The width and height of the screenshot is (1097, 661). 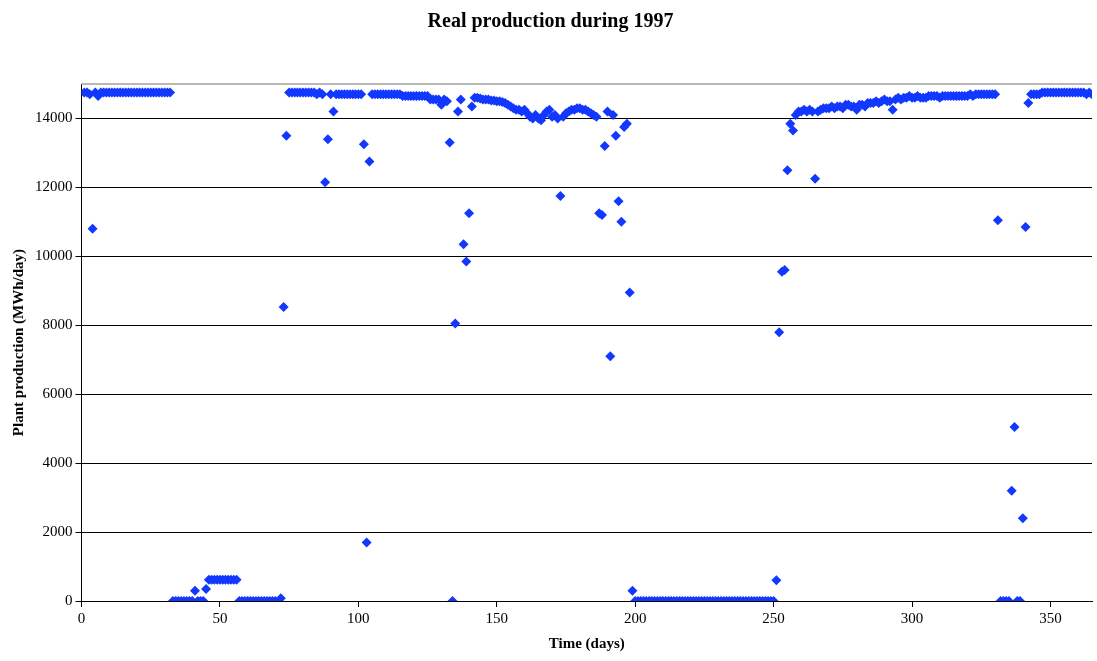 I want to click on x-tick-label: 300, so click(x=912, y=617).